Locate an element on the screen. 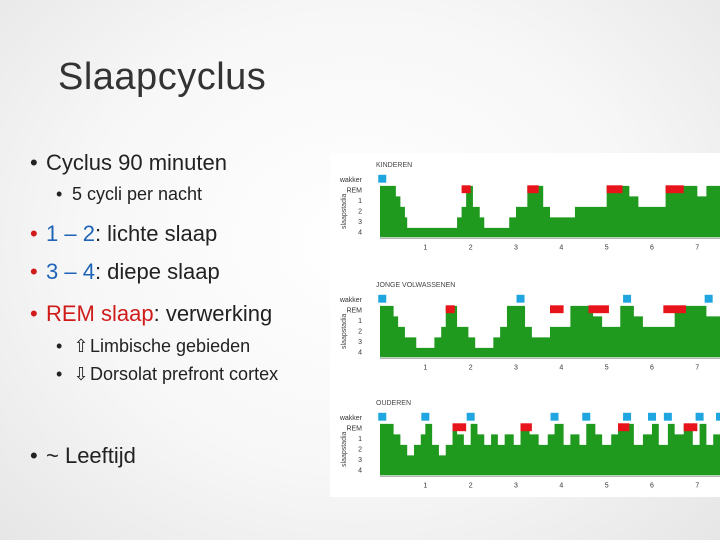 The image size is (720, 540). bullet-cyclus: • Cyclus 90 minuten is located at coordinates (128, 163).